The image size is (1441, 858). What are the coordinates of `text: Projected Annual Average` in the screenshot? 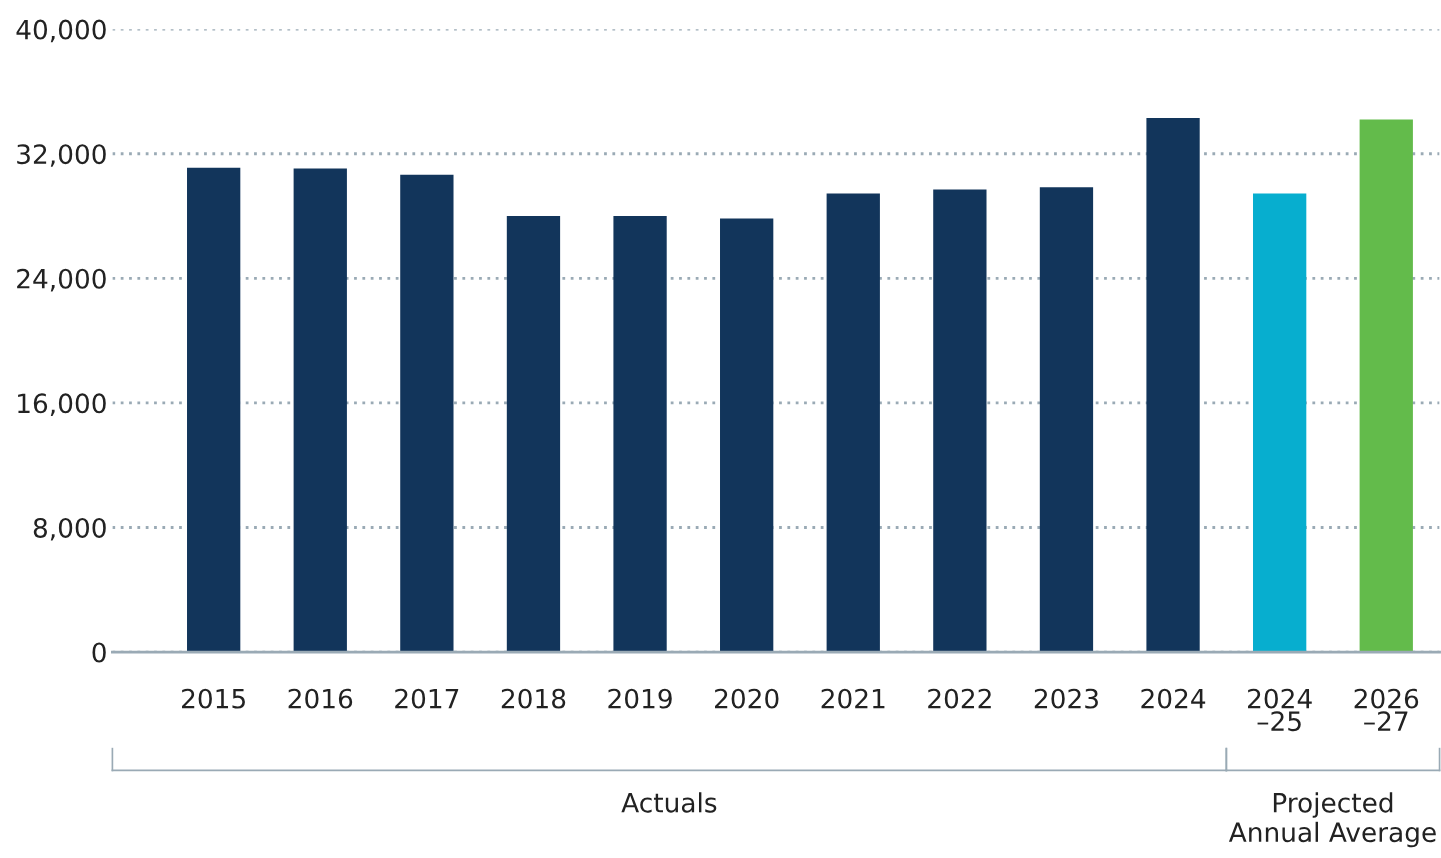 It's located at (1332, 820).